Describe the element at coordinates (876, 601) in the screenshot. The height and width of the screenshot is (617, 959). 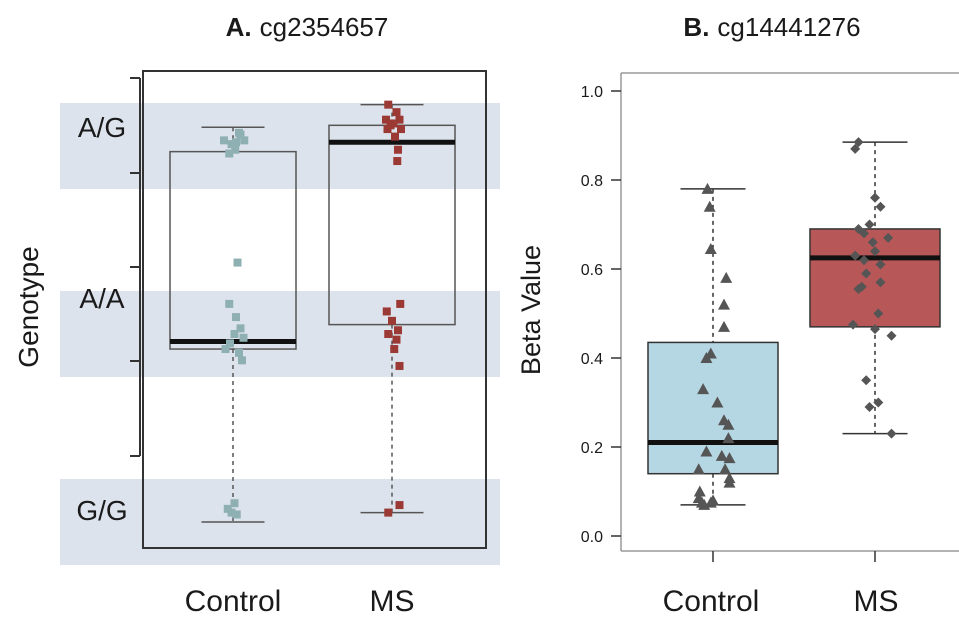
I see `panel-b-x-label-ms: MS` at that location.